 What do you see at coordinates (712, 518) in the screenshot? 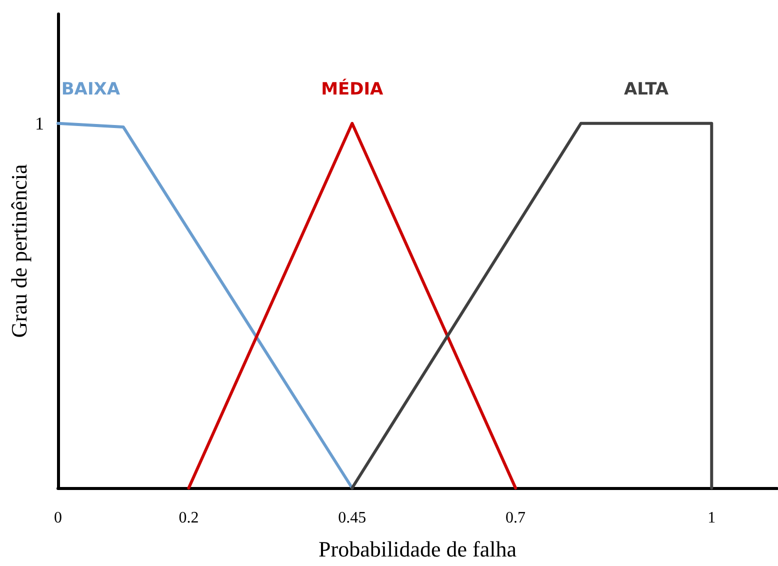
I see `x-tick-label: 1` at bounding box center [712, 518].